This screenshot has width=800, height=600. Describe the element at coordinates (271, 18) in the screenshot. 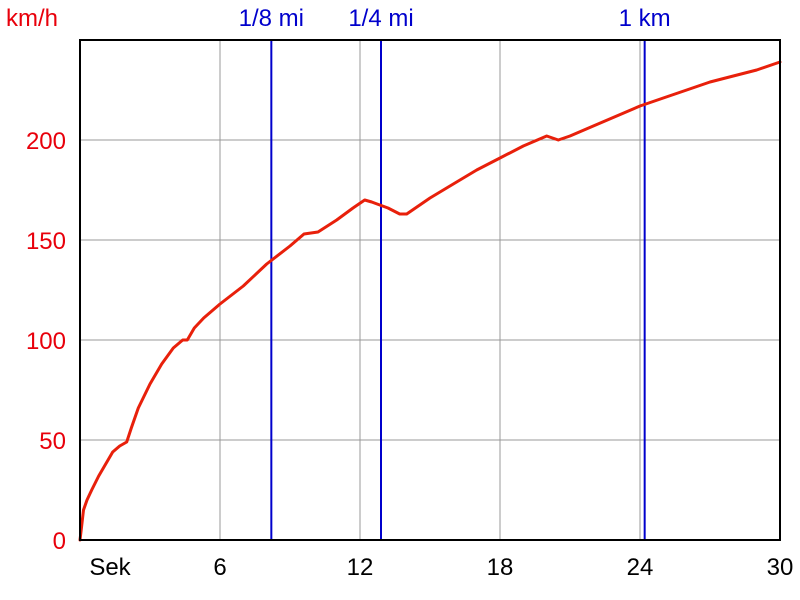

I see `distance-marker-label: 1/8 mi` at that location.